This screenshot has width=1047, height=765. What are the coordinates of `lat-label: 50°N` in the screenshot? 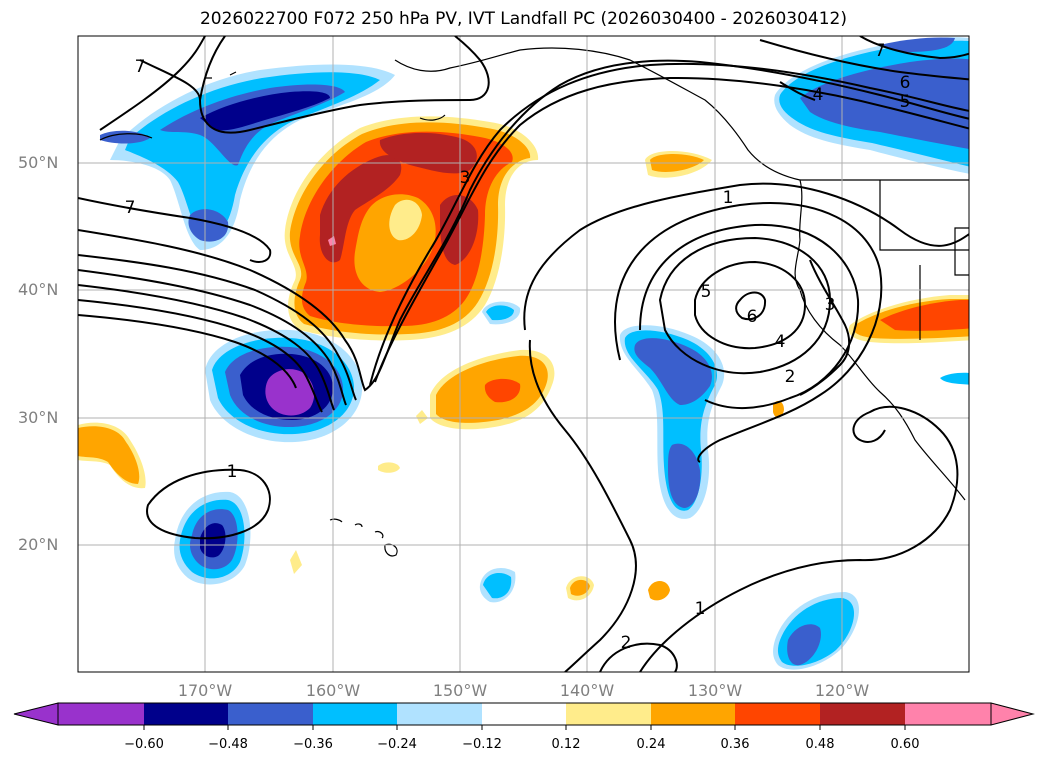 It's located at (38, 162).